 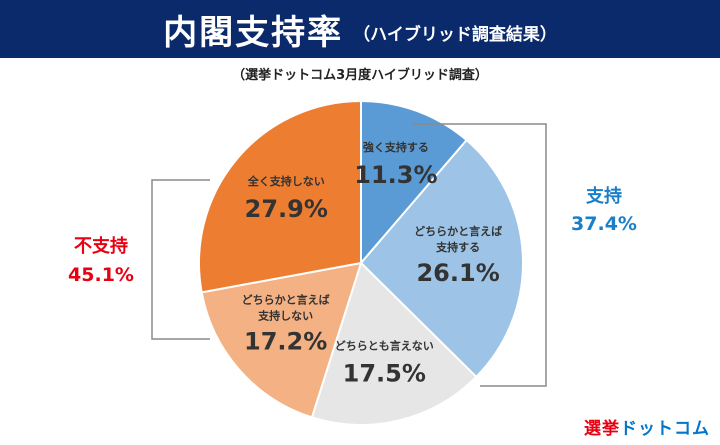 I want to click on page-subtitle: （ハイブリッド調査結果）, so click(x=455, y=34).